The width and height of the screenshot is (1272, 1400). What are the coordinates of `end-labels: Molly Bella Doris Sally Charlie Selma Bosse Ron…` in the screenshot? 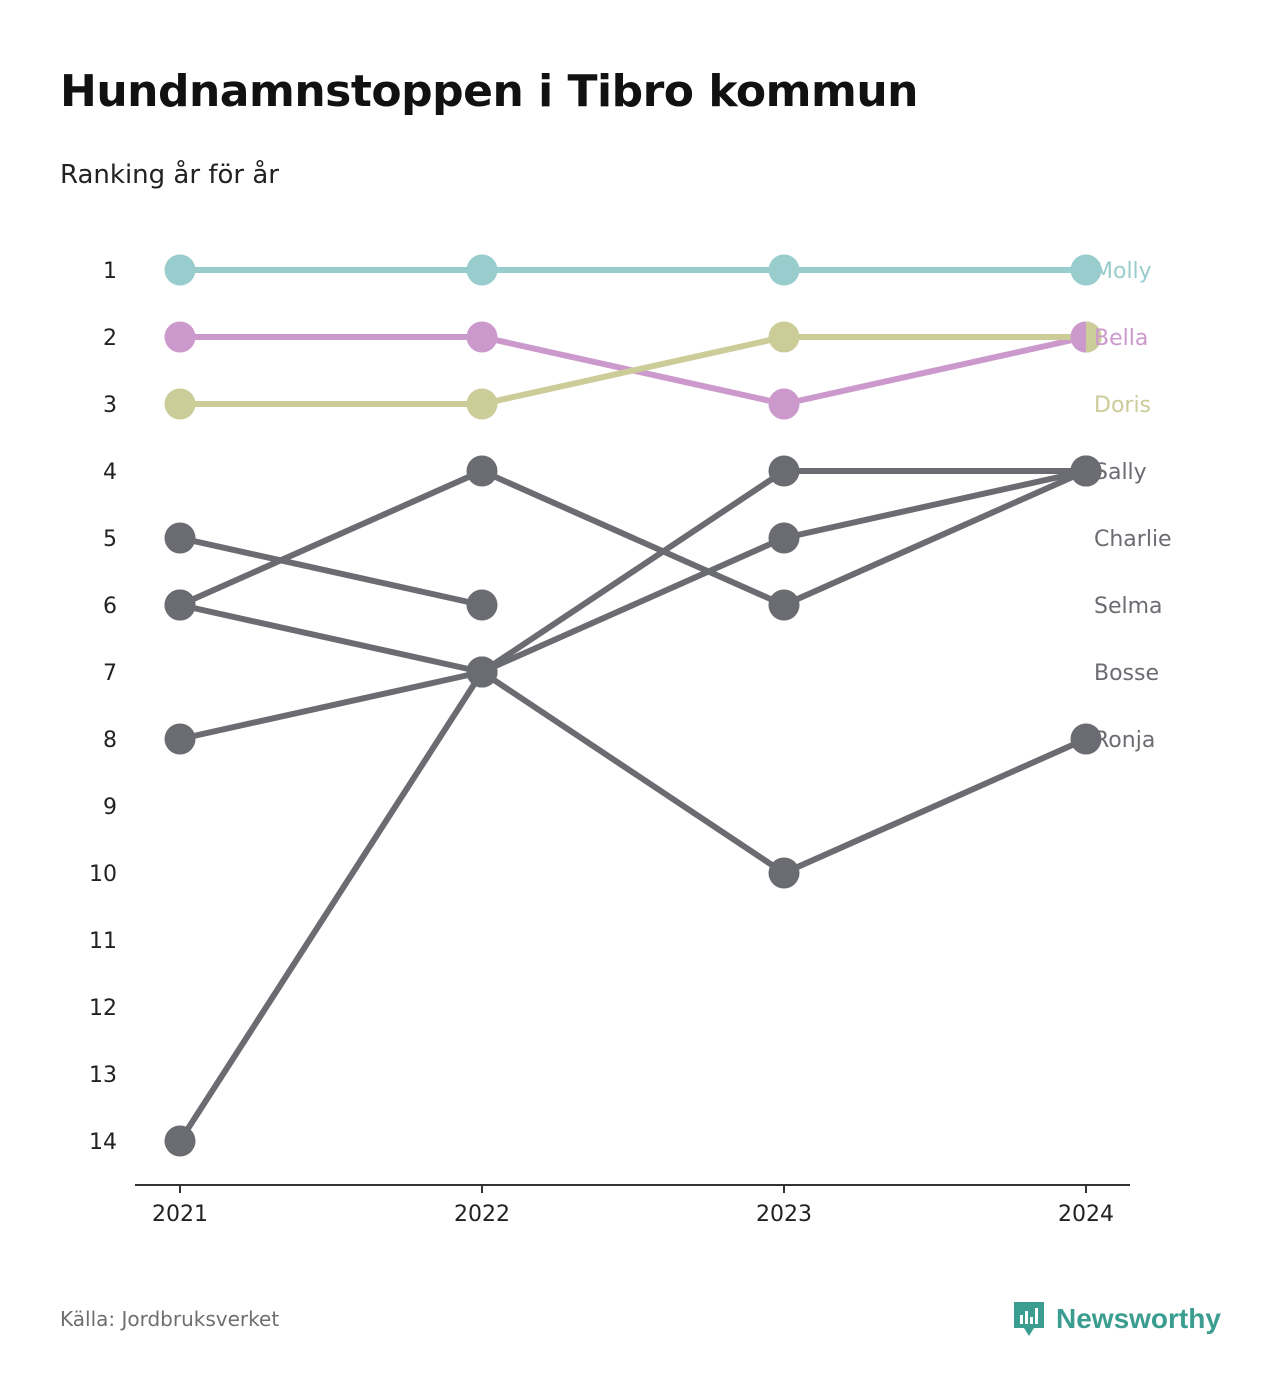 It's located at (1133, 506).